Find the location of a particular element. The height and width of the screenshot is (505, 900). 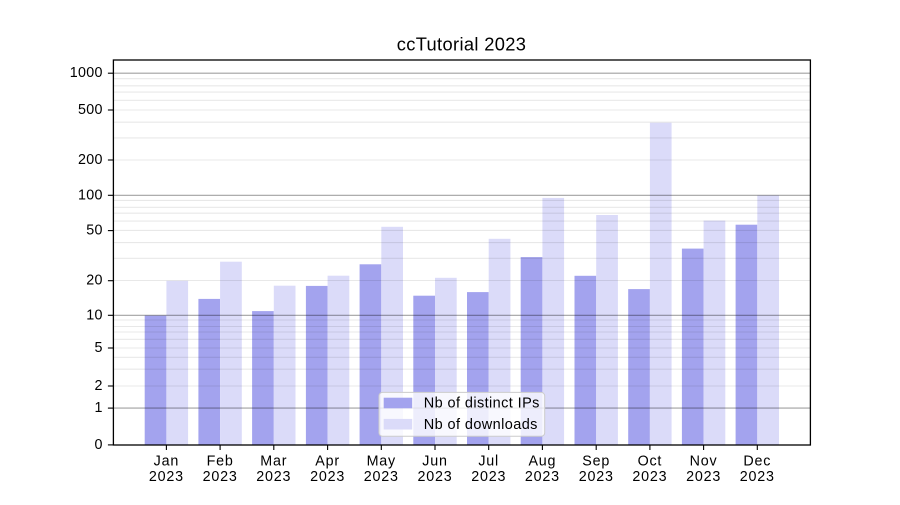

svg-text: Jun is located at coordinates (434, 461).